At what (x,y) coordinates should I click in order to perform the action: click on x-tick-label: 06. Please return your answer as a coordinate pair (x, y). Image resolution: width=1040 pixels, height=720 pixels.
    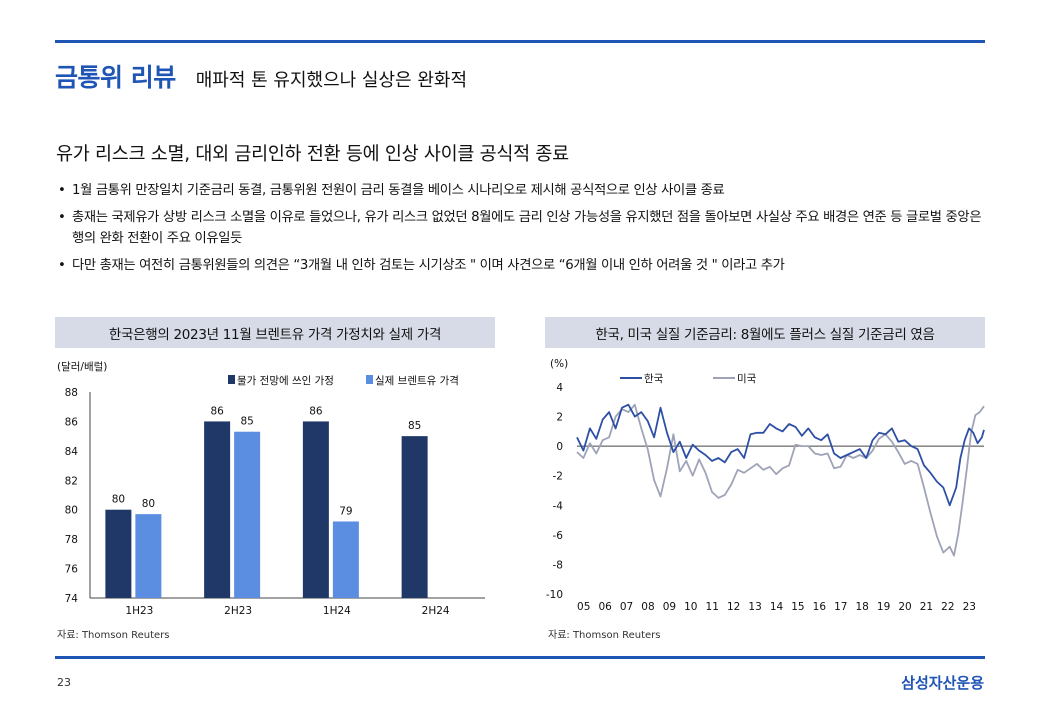
    Looking at the image, I should click on (605, 607).